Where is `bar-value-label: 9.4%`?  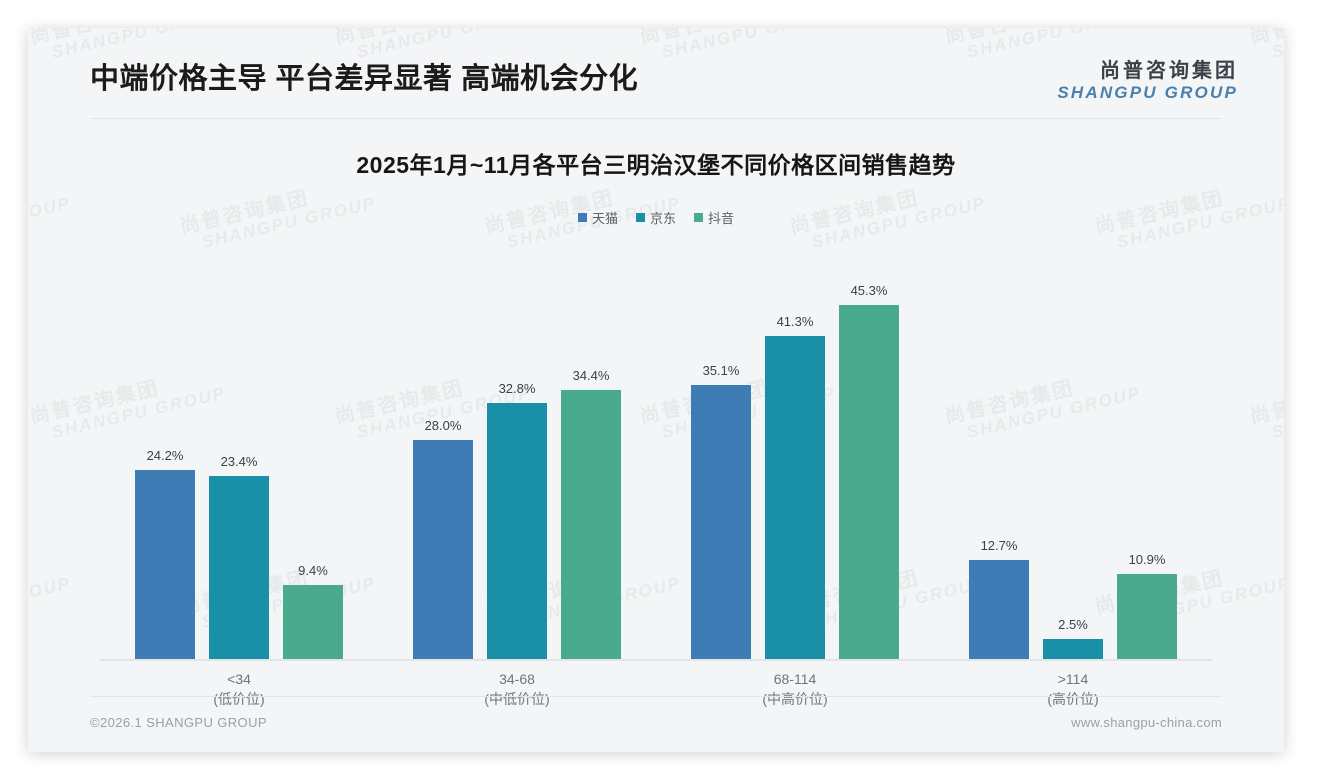
bar-value-label: 9.4% is located at coordinates (313, 570).